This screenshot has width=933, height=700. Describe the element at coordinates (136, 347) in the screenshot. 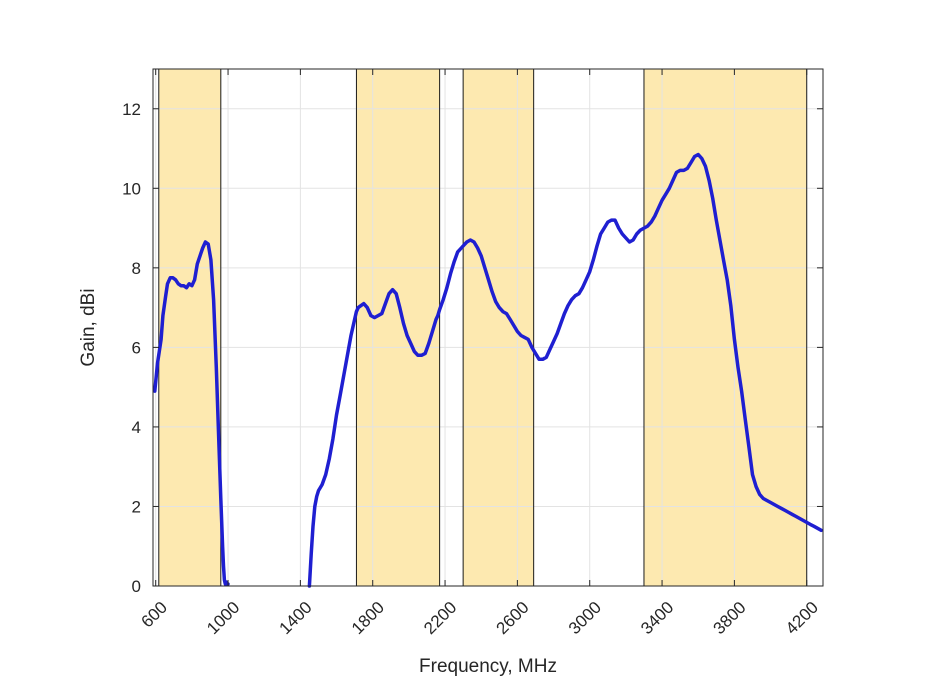

I see `y-tick-label: 6` at that location.